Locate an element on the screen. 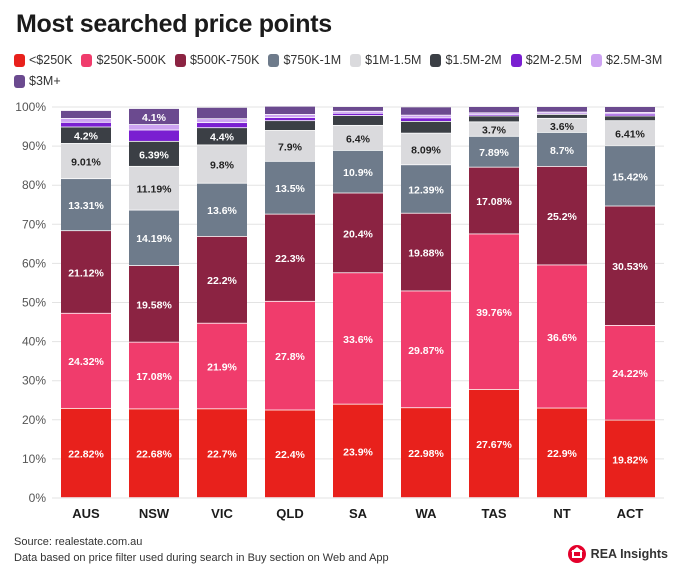  legend-label: <$250K is located at coordinates (51, 60).